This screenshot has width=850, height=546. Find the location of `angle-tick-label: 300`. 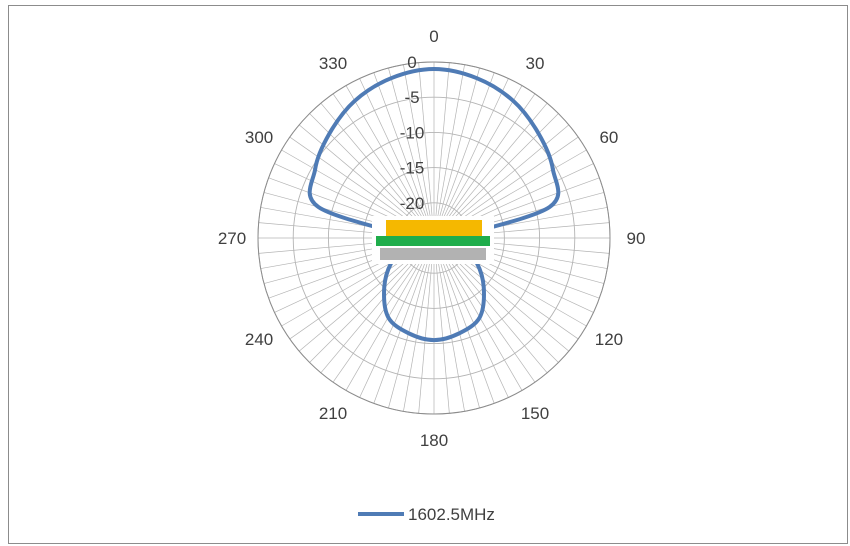

angle-tick-label: 300 is located at coordinates (259, 137).